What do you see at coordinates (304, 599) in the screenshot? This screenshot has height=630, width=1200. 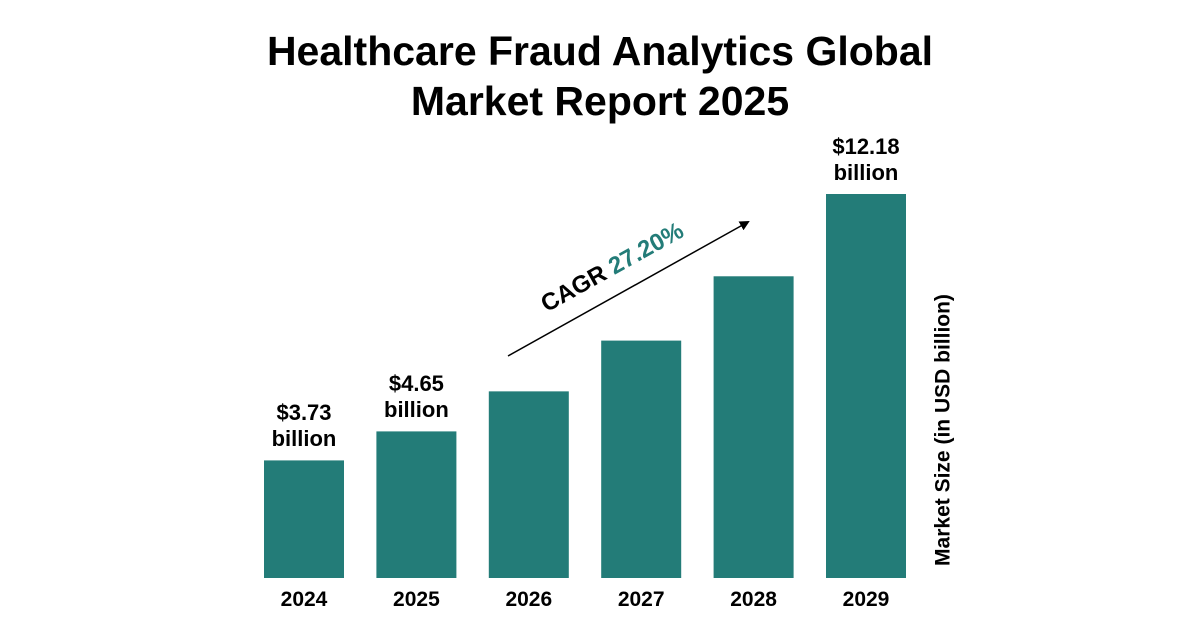 I see `x-tick-label: 2024` at bounding box center [304, 599].